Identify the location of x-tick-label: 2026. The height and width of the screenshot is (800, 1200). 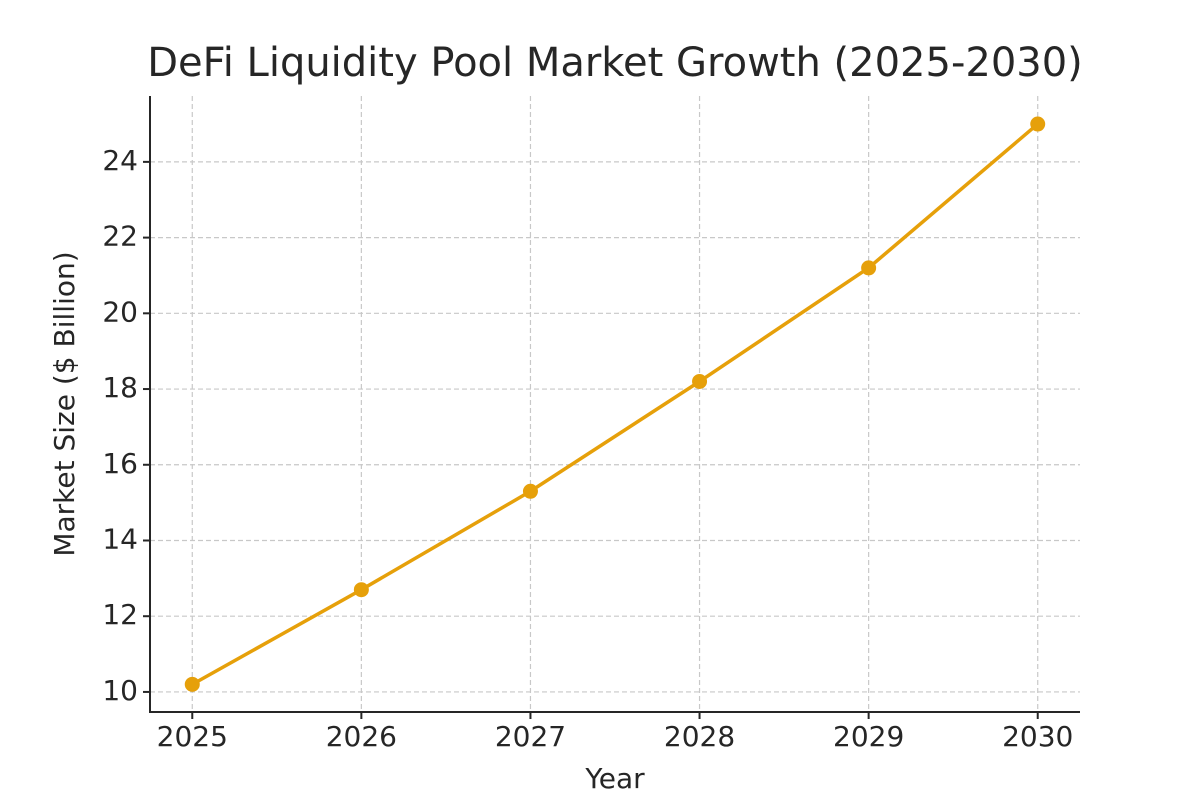
(361, 736).